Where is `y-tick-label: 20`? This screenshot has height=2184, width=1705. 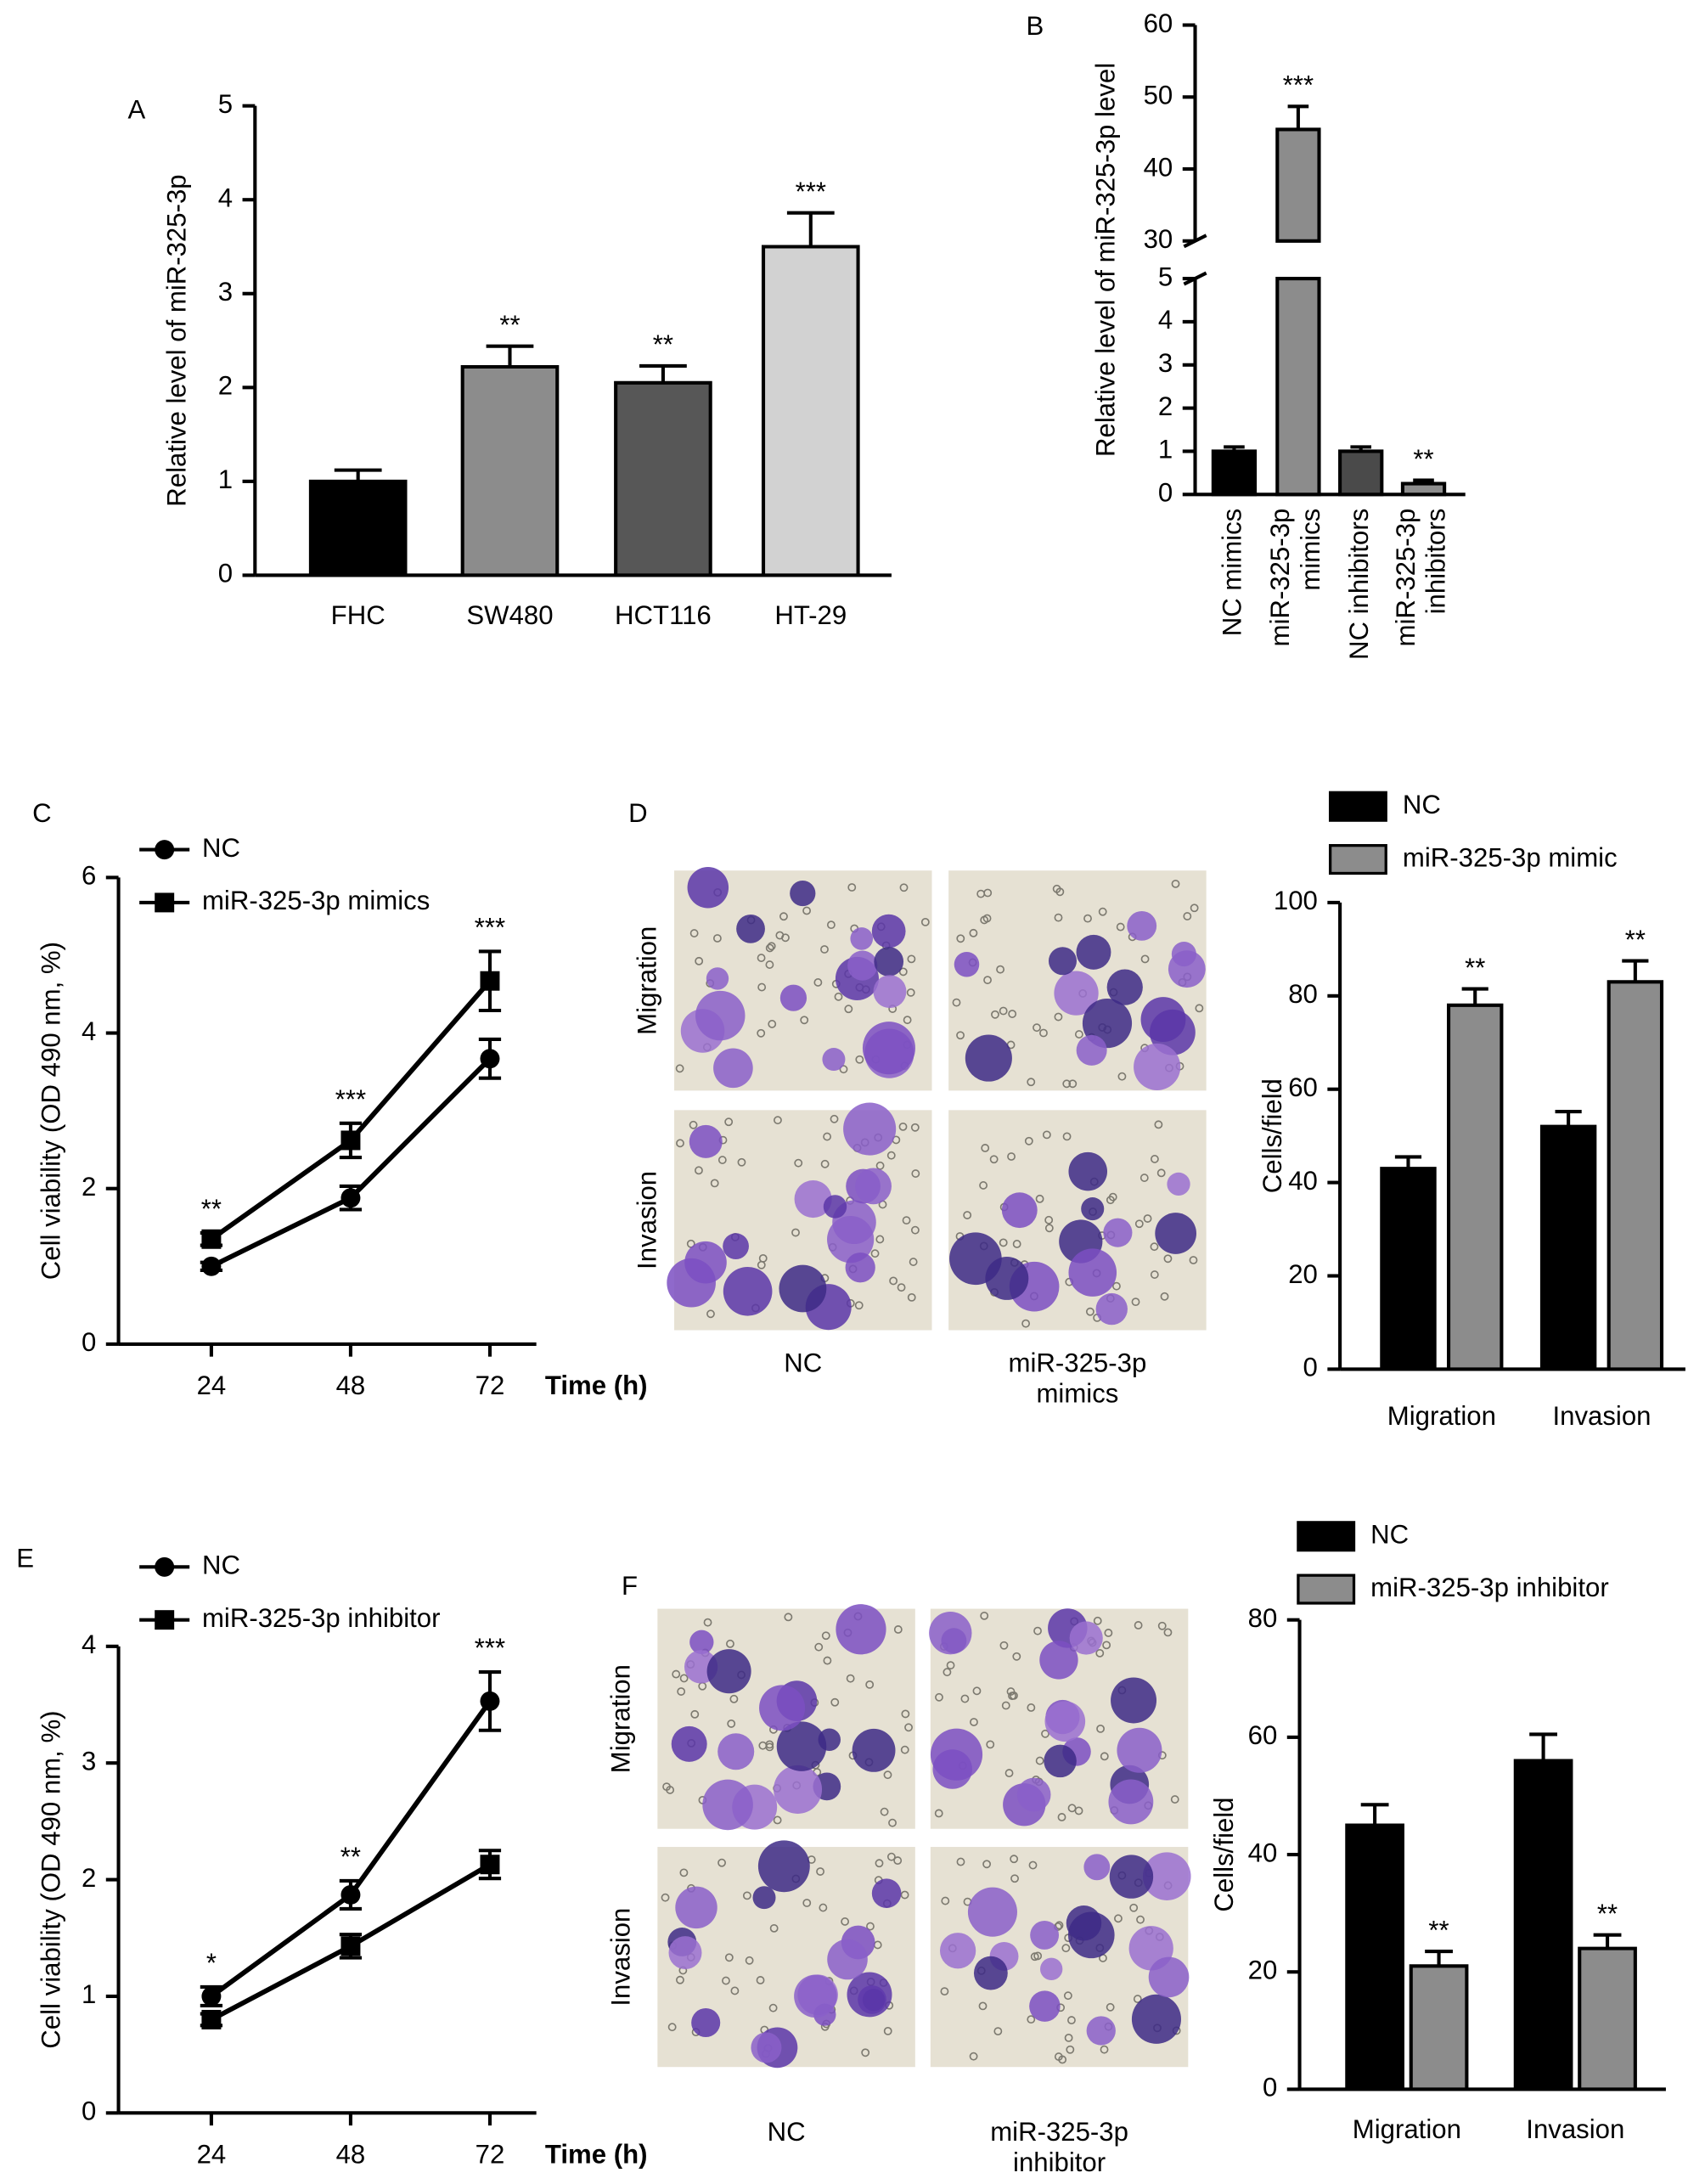
y-tick-label: 20 is located at coordinates (1303, 1274).